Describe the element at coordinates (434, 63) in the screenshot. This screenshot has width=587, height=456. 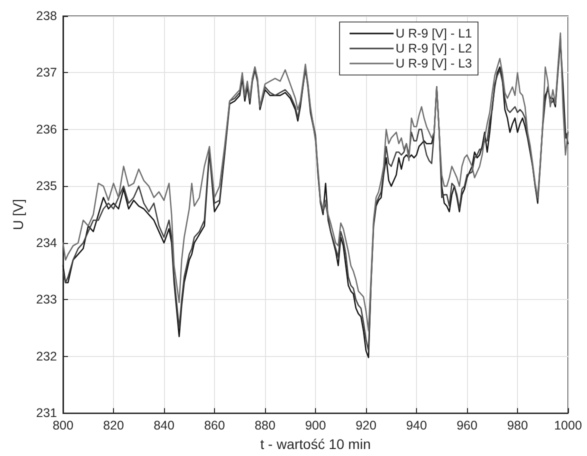
I see `legend-label: U R-9 [V] - L3` at that location.